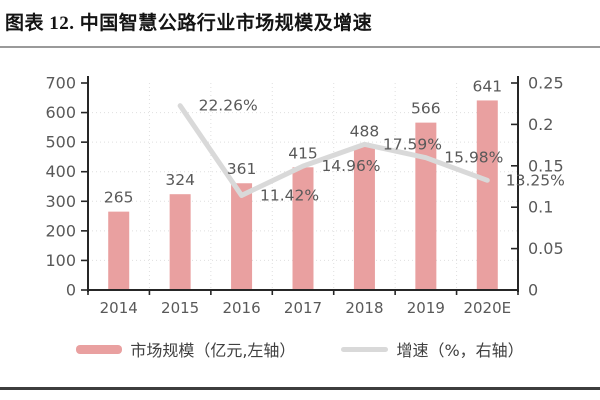 This screenshot has width=600, height=400. Describe the element at coordinates (365, 132) in the screenshot. I see `bar-value-label: 488` at that location.